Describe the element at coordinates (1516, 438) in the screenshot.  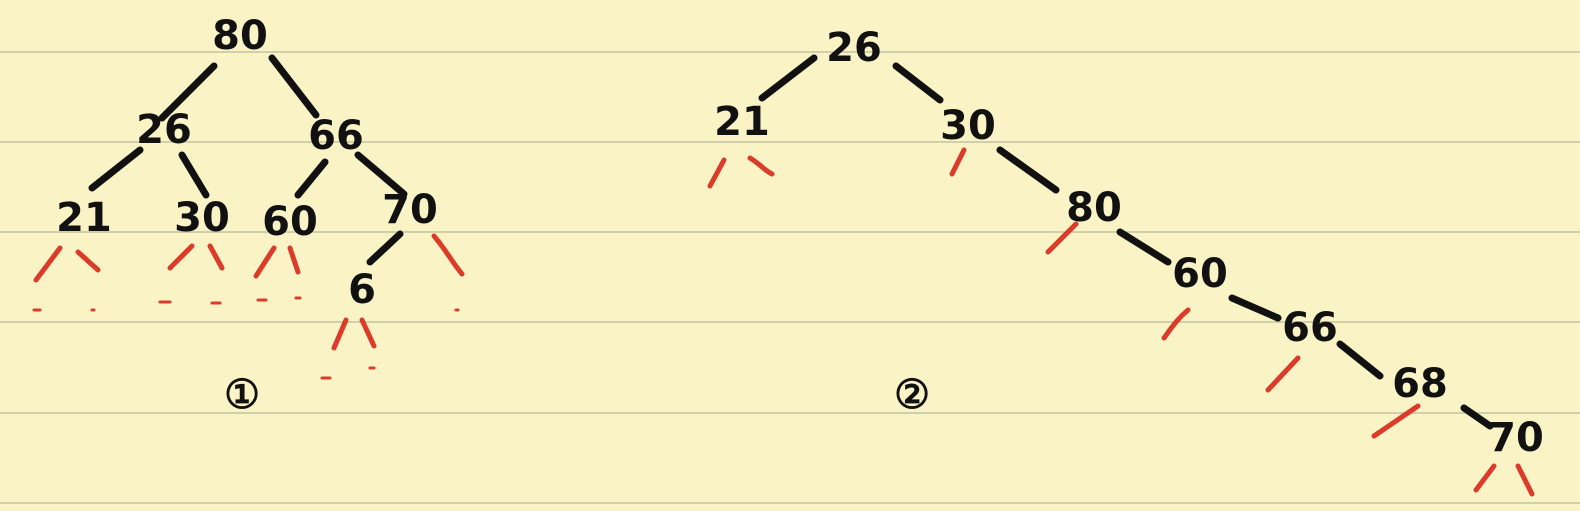
I see `tree2-node-70: 70` at that location.